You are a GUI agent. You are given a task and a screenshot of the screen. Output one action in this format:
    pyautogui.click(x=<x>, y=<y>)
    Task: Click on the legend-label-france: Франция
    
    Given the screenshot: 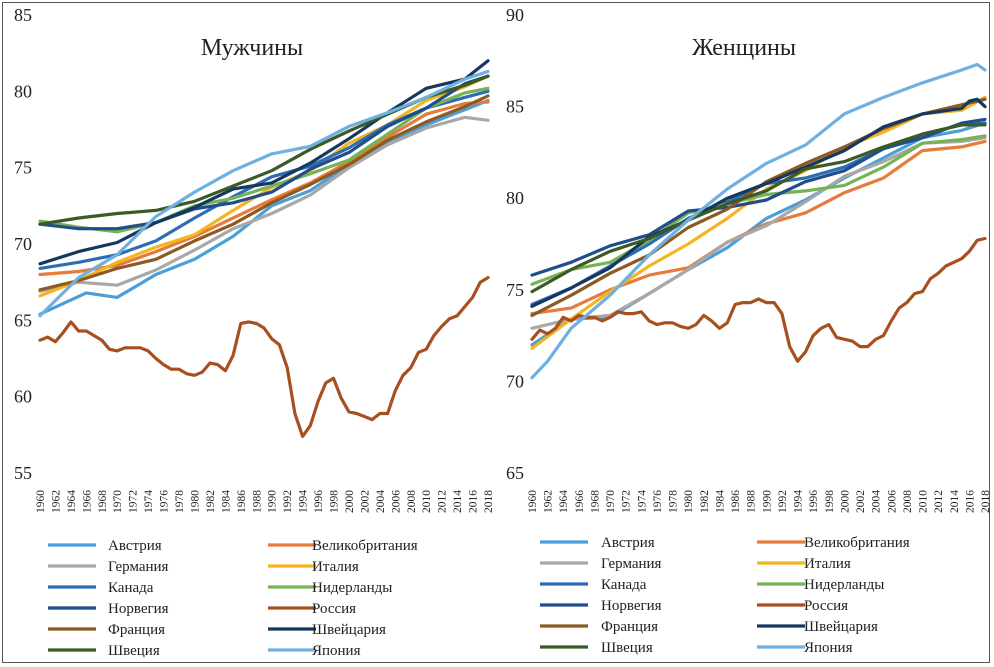 What is the action you would take?
    pyautogui.click(x=629, y=627)
    